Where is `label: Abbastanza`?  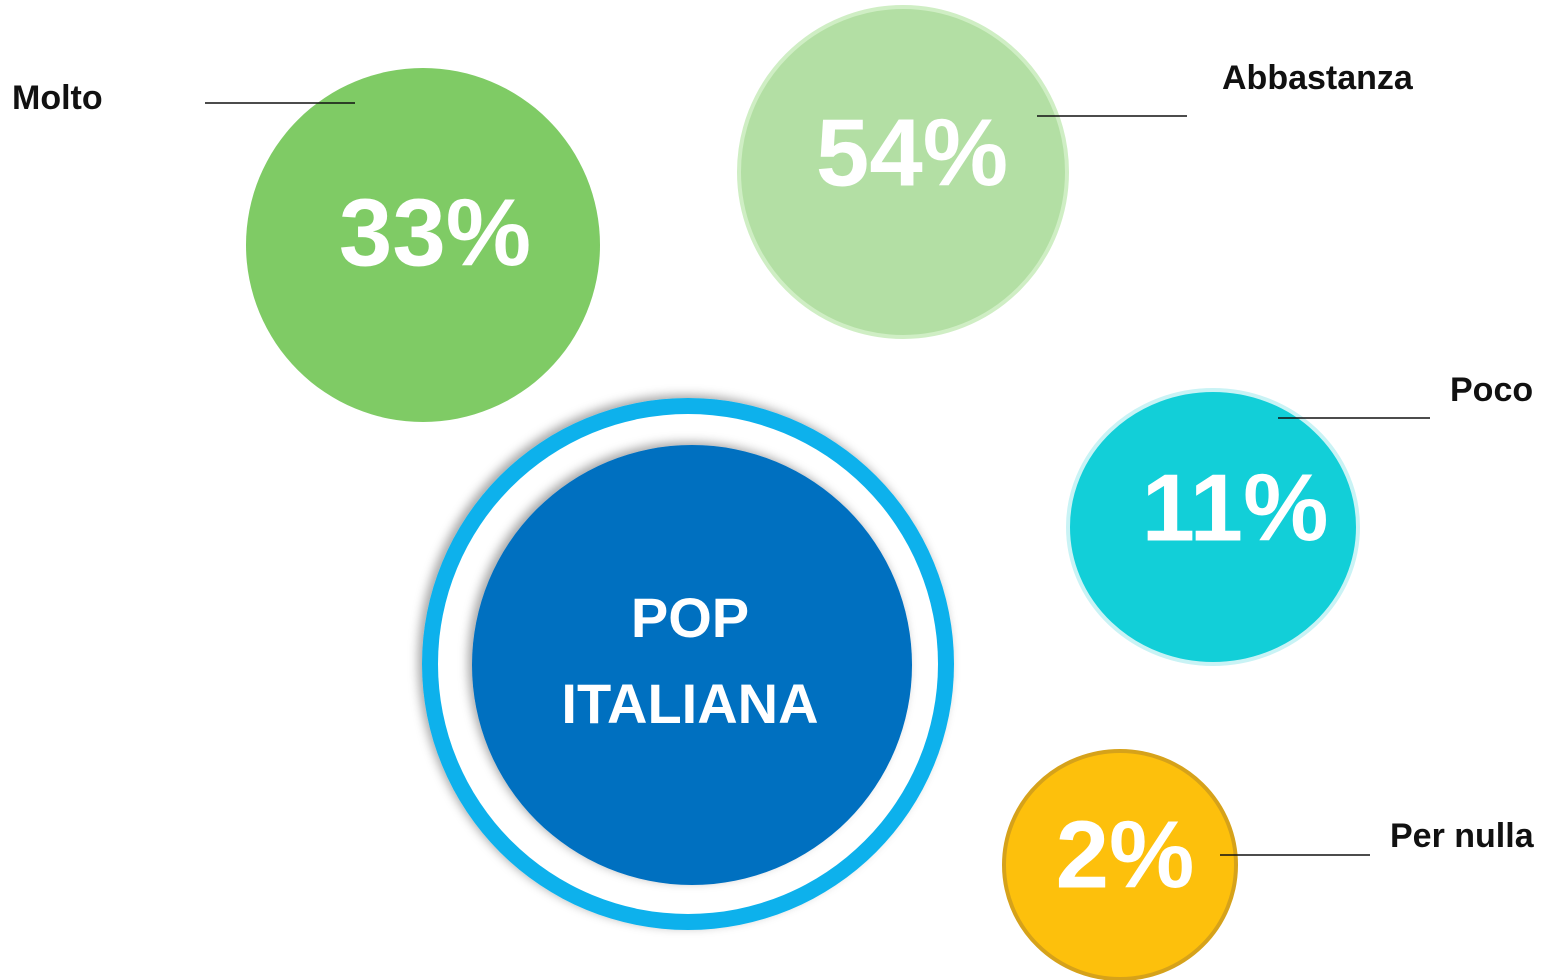 label: Abbastanza is located at coordinates (1318, 78).